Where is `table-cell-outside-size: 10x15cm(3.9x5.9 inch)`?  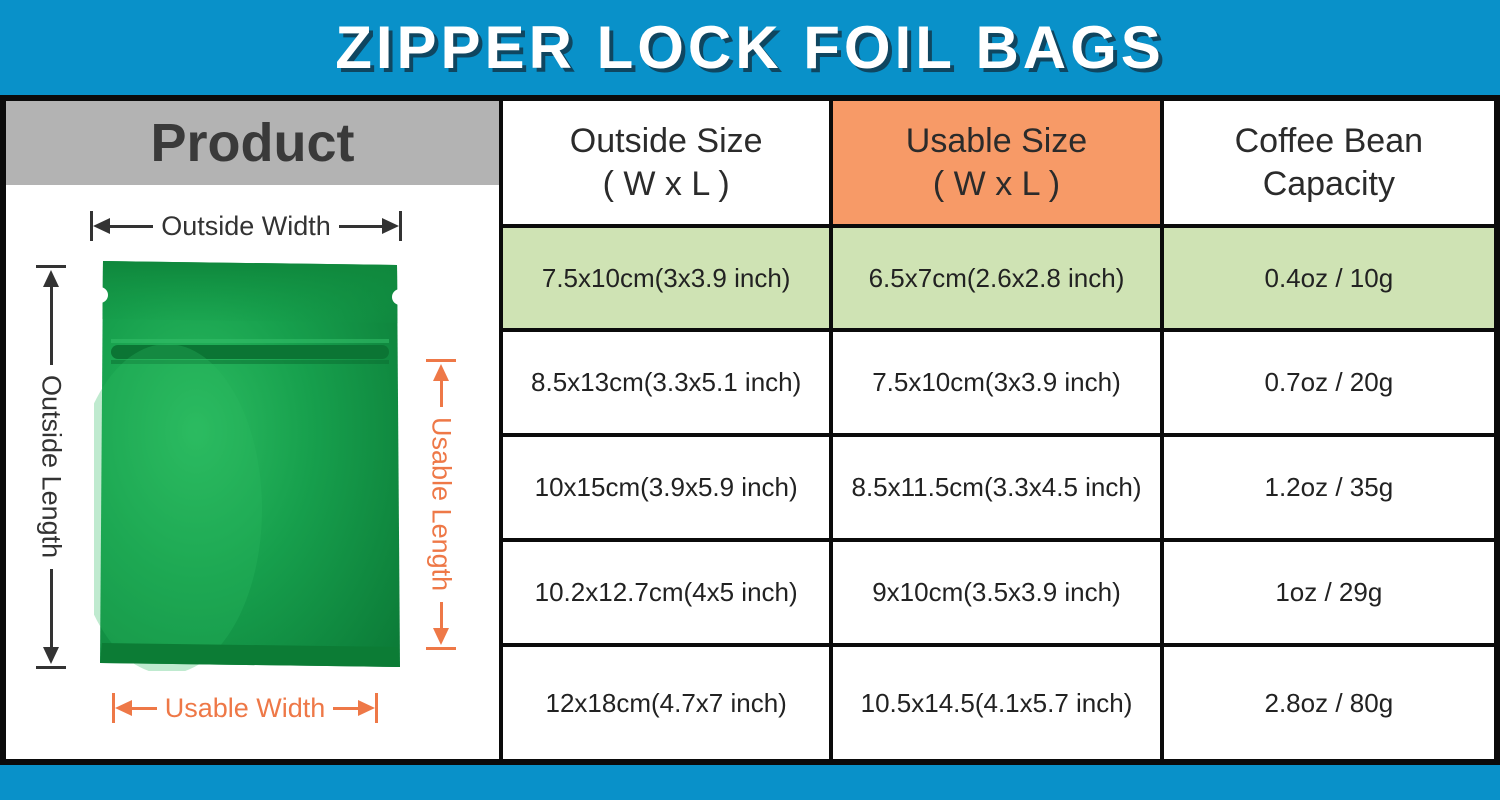
table-cell-outside-size: 10x15cm(3.9x5.9 inch) is located at coordinates (668, 489).